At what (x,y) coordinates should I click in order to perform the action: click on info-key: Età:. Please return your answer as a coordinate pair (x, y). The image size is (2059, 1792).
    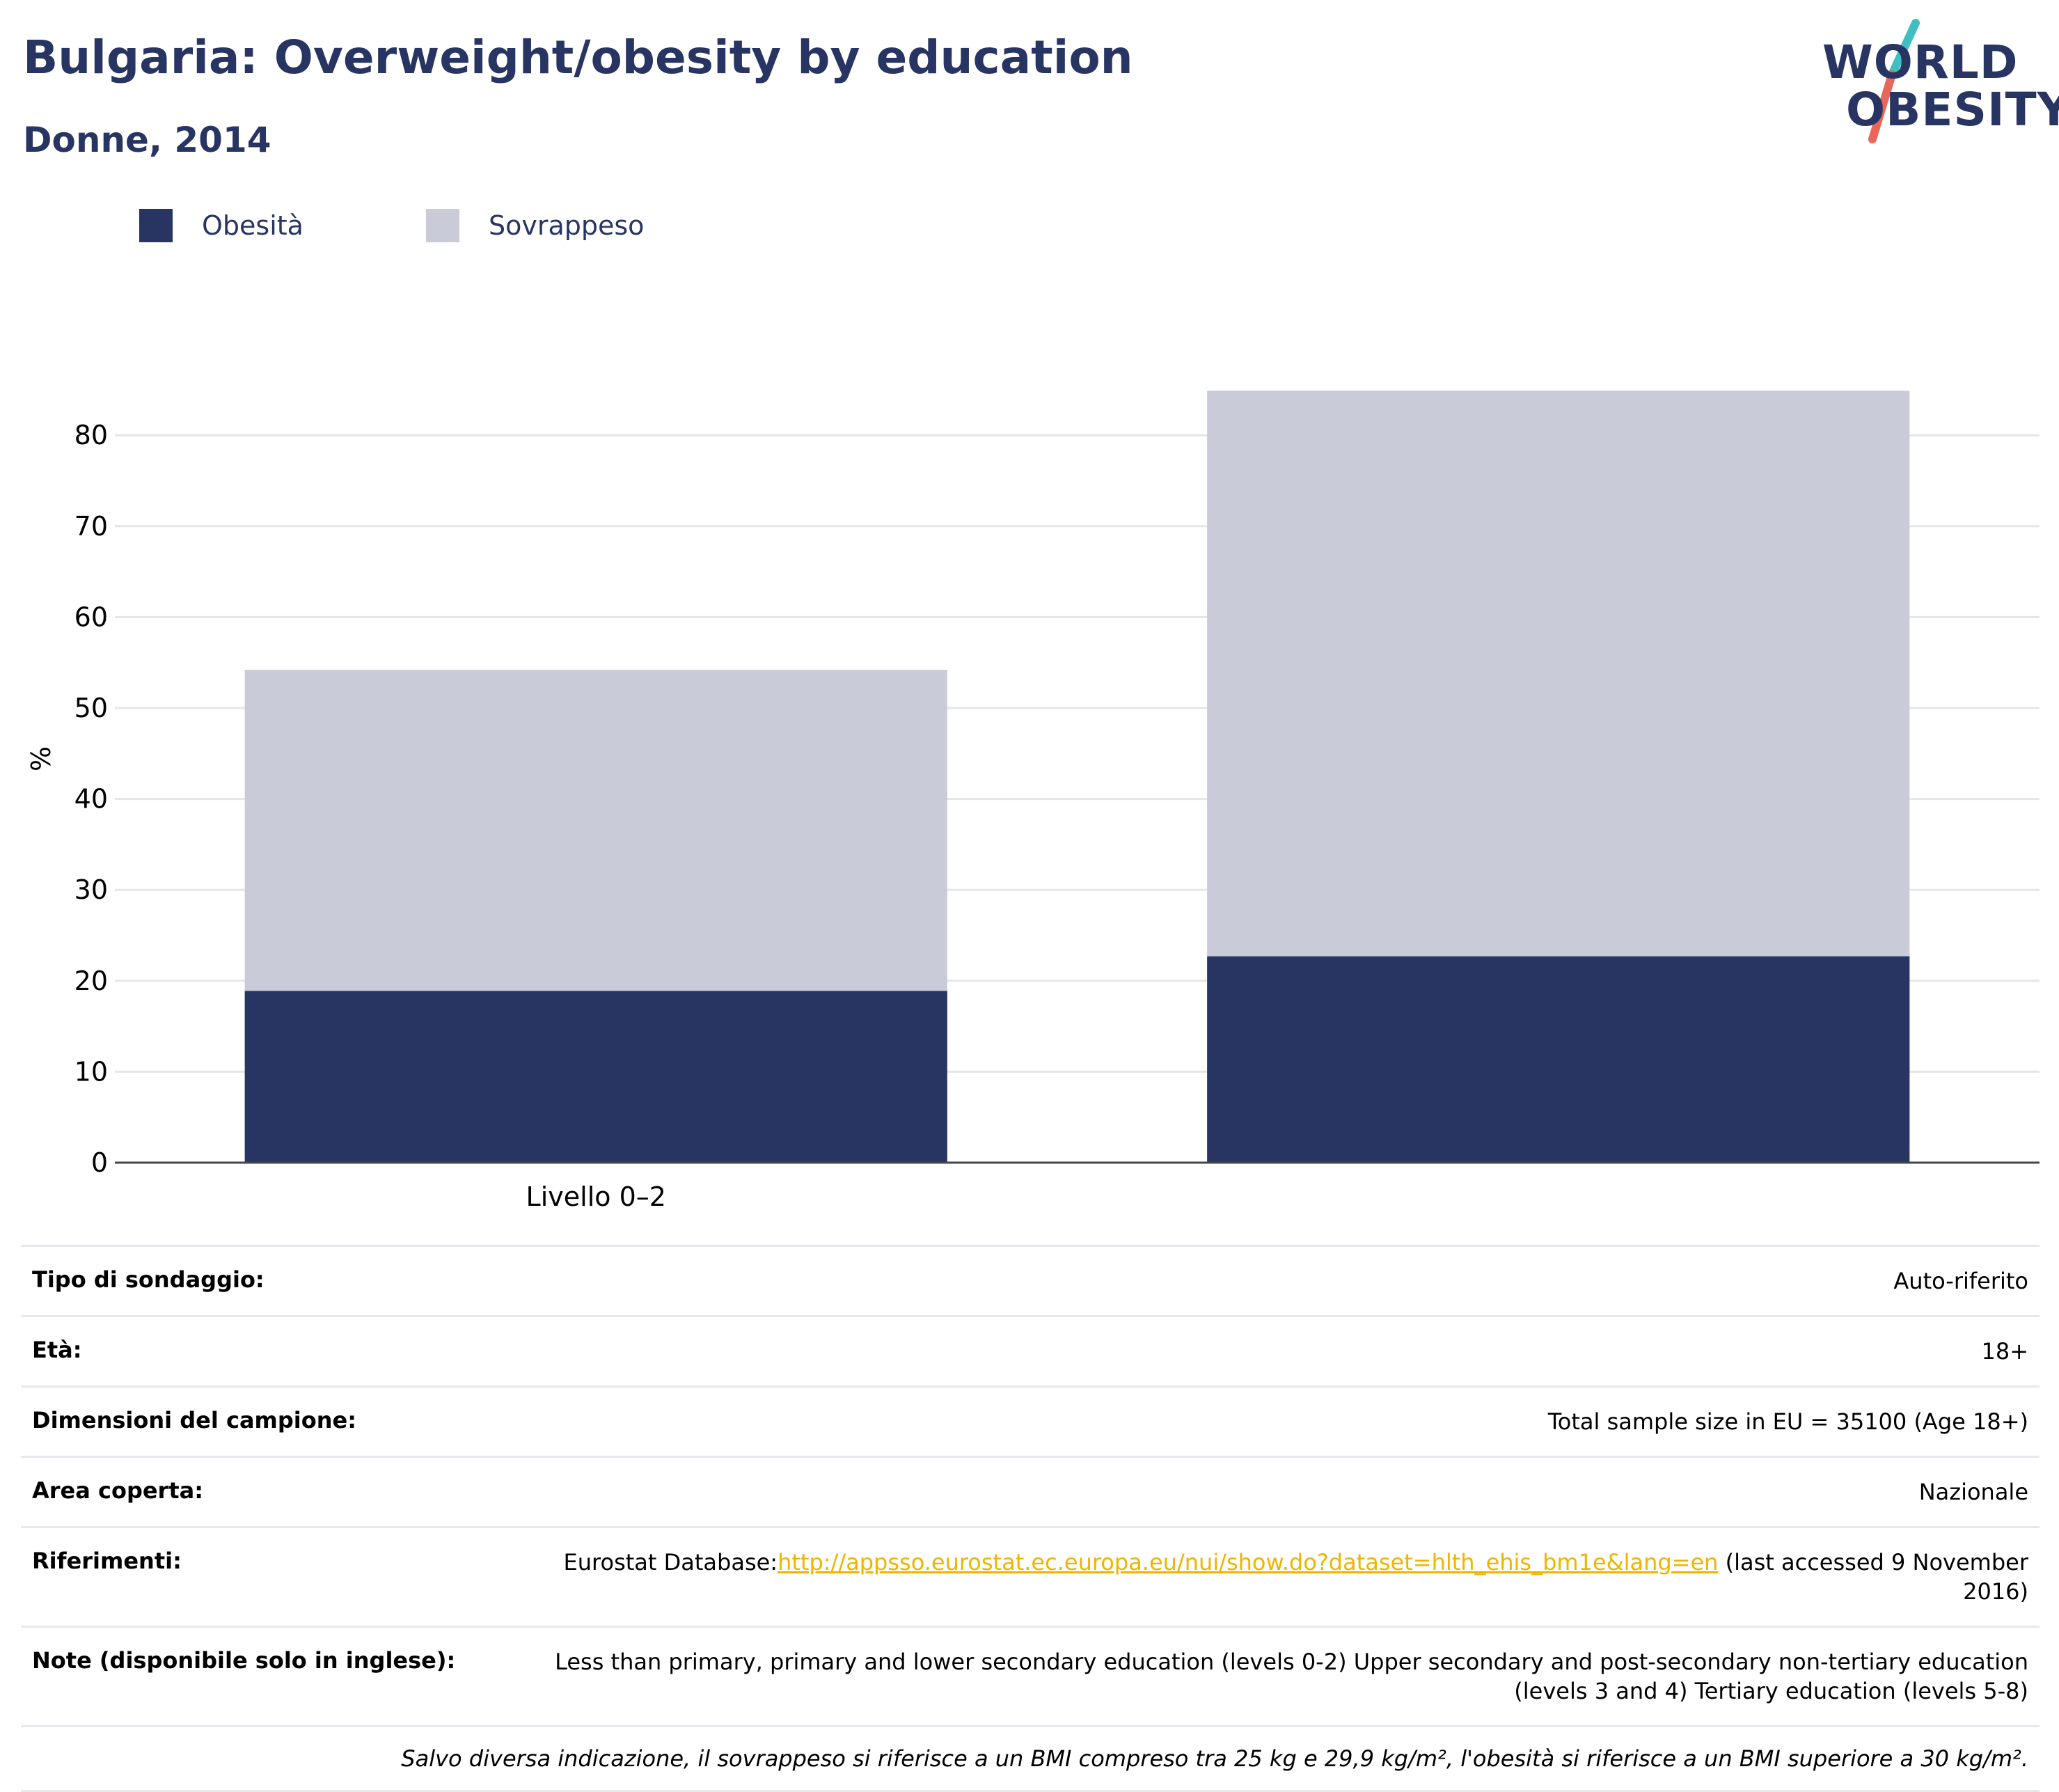
    Looking at the image, I should click on (57, 1350).